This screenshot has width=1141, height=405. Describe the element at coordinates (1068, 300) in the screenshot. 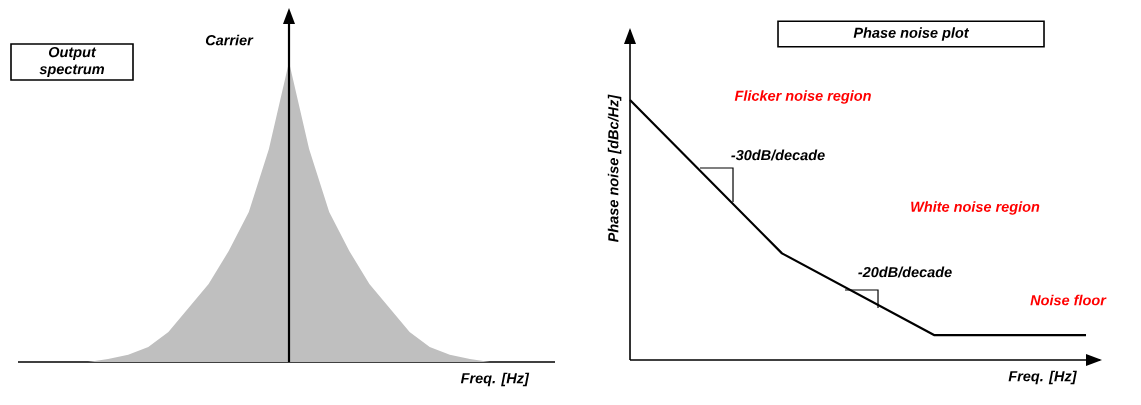

I see `annotation: Noise floor` at that location.